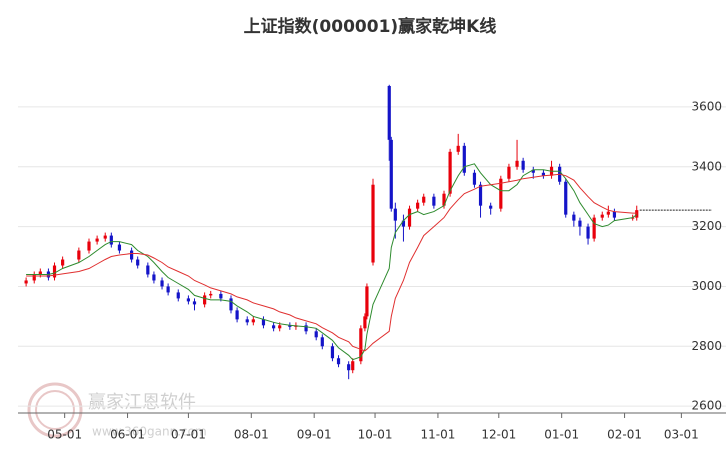  Describe the element at coordinates (561, 435) in the screenshot. I see `x-tick-label: 01-01` at that location.